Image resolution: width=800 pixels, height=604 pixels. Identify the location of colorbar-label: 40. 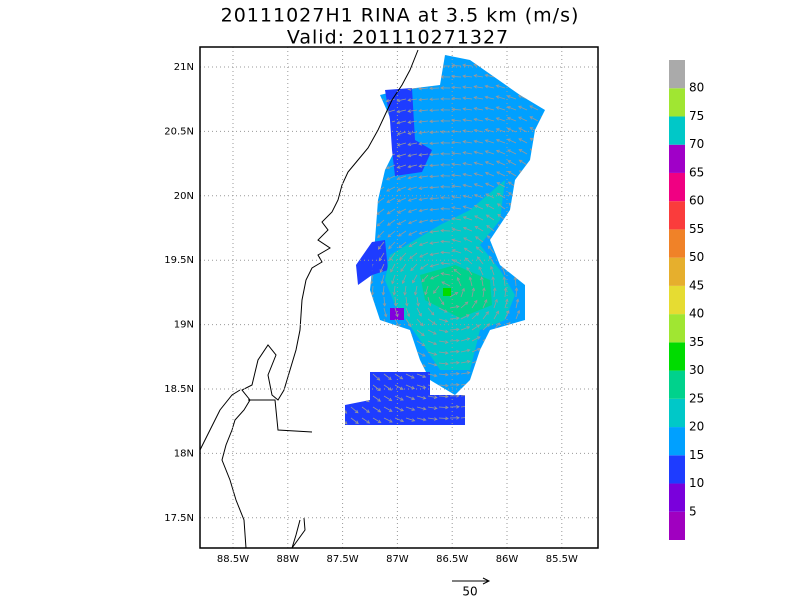
(696, 314).